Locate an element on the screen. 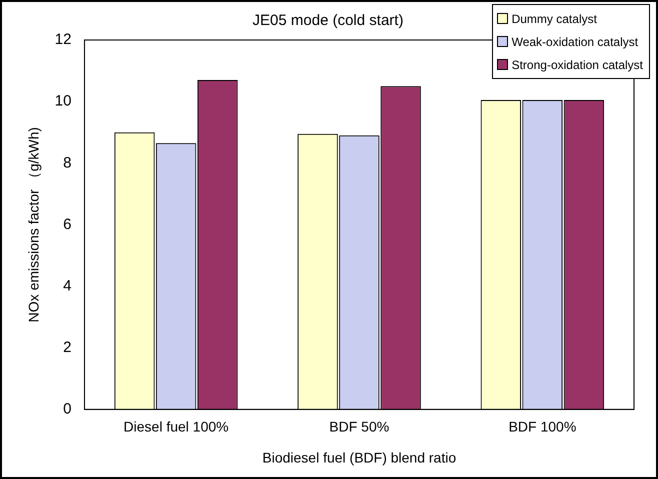 This screenshot has height=479, width=658. legend-label: Weak-oxidation catalyst is located at coordinates (575, 42).